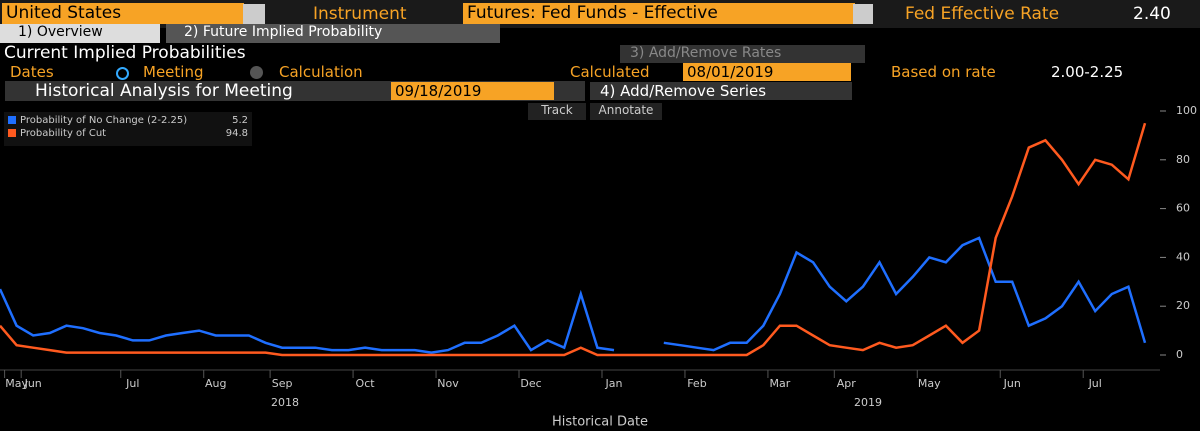 This screenshot has width=1200, height=431. I want to click on legend-entry: Probability of No Change (2-2.25), so click(103, 120).